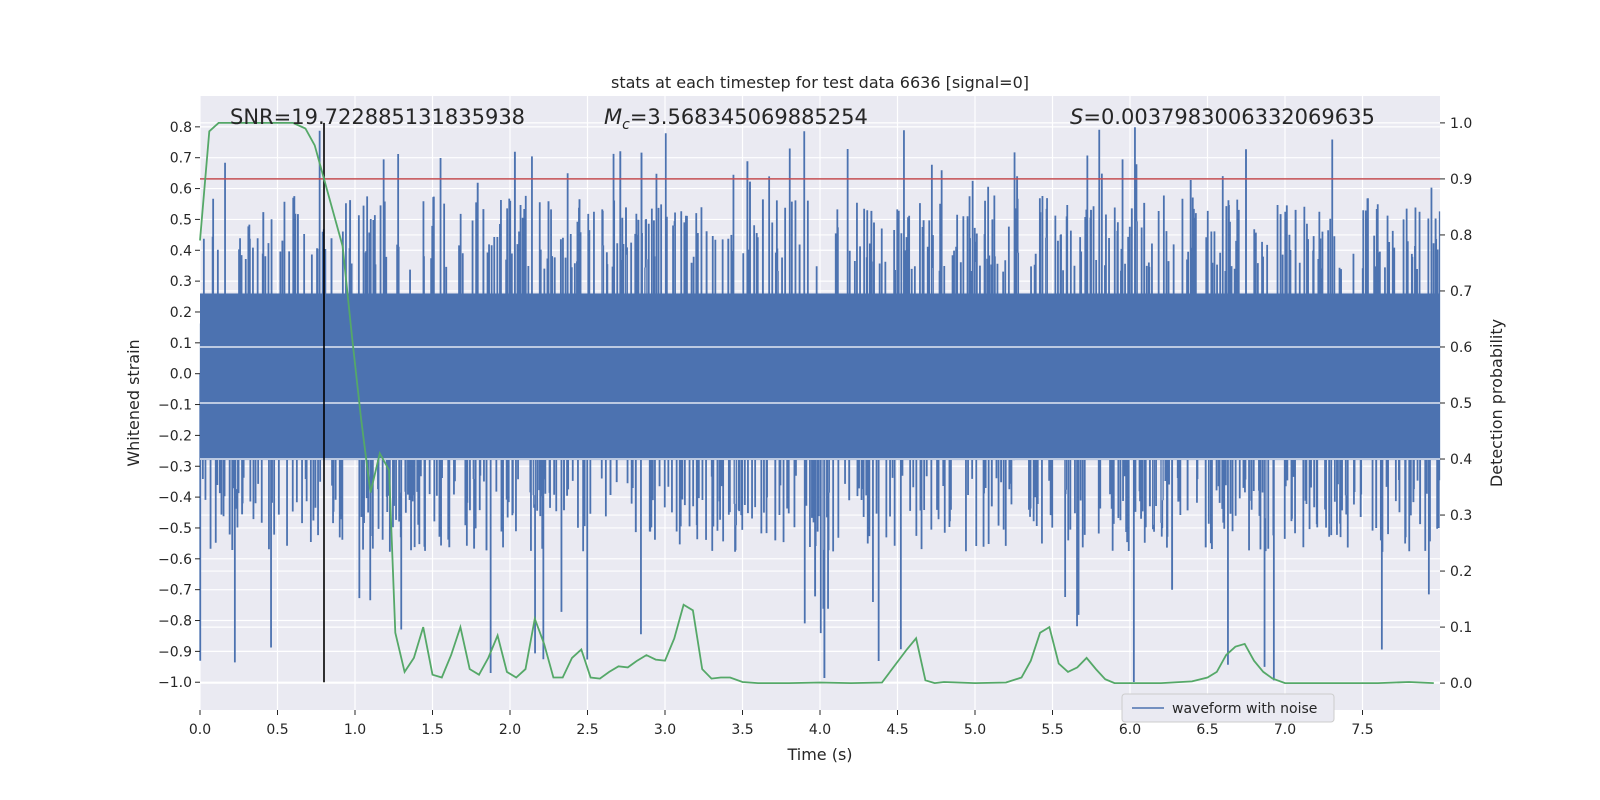 The height and width of the screenshot is (800, 1600). What do you see at coordinates (181, 344) in the screenshot?
I see `y-tick-label: 0.1` at bounding box center [181, 344].